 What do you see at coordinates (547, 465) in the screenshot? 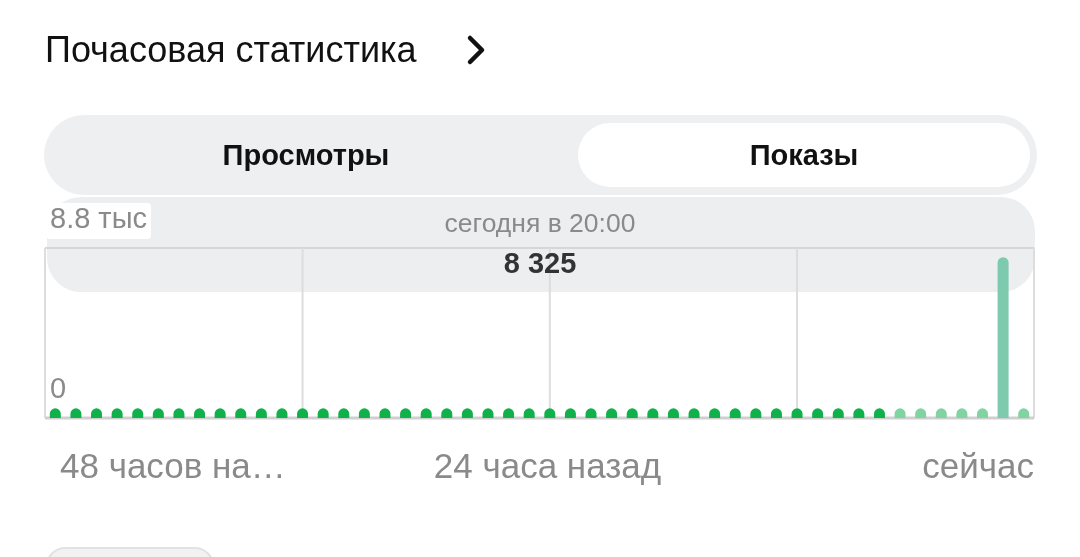
I see `text: 24 часа назад` at bounding box center [547, 465].